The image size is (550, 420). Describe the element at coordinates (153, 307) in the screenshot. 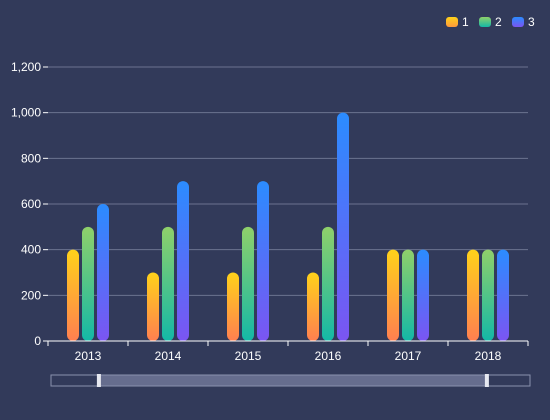

I see `bar-series-1-2014` at that location.